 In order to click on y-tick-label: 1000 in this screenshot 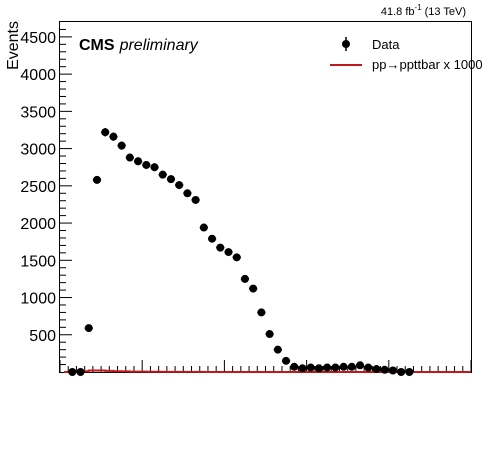, I will do `click(38, 299)`.